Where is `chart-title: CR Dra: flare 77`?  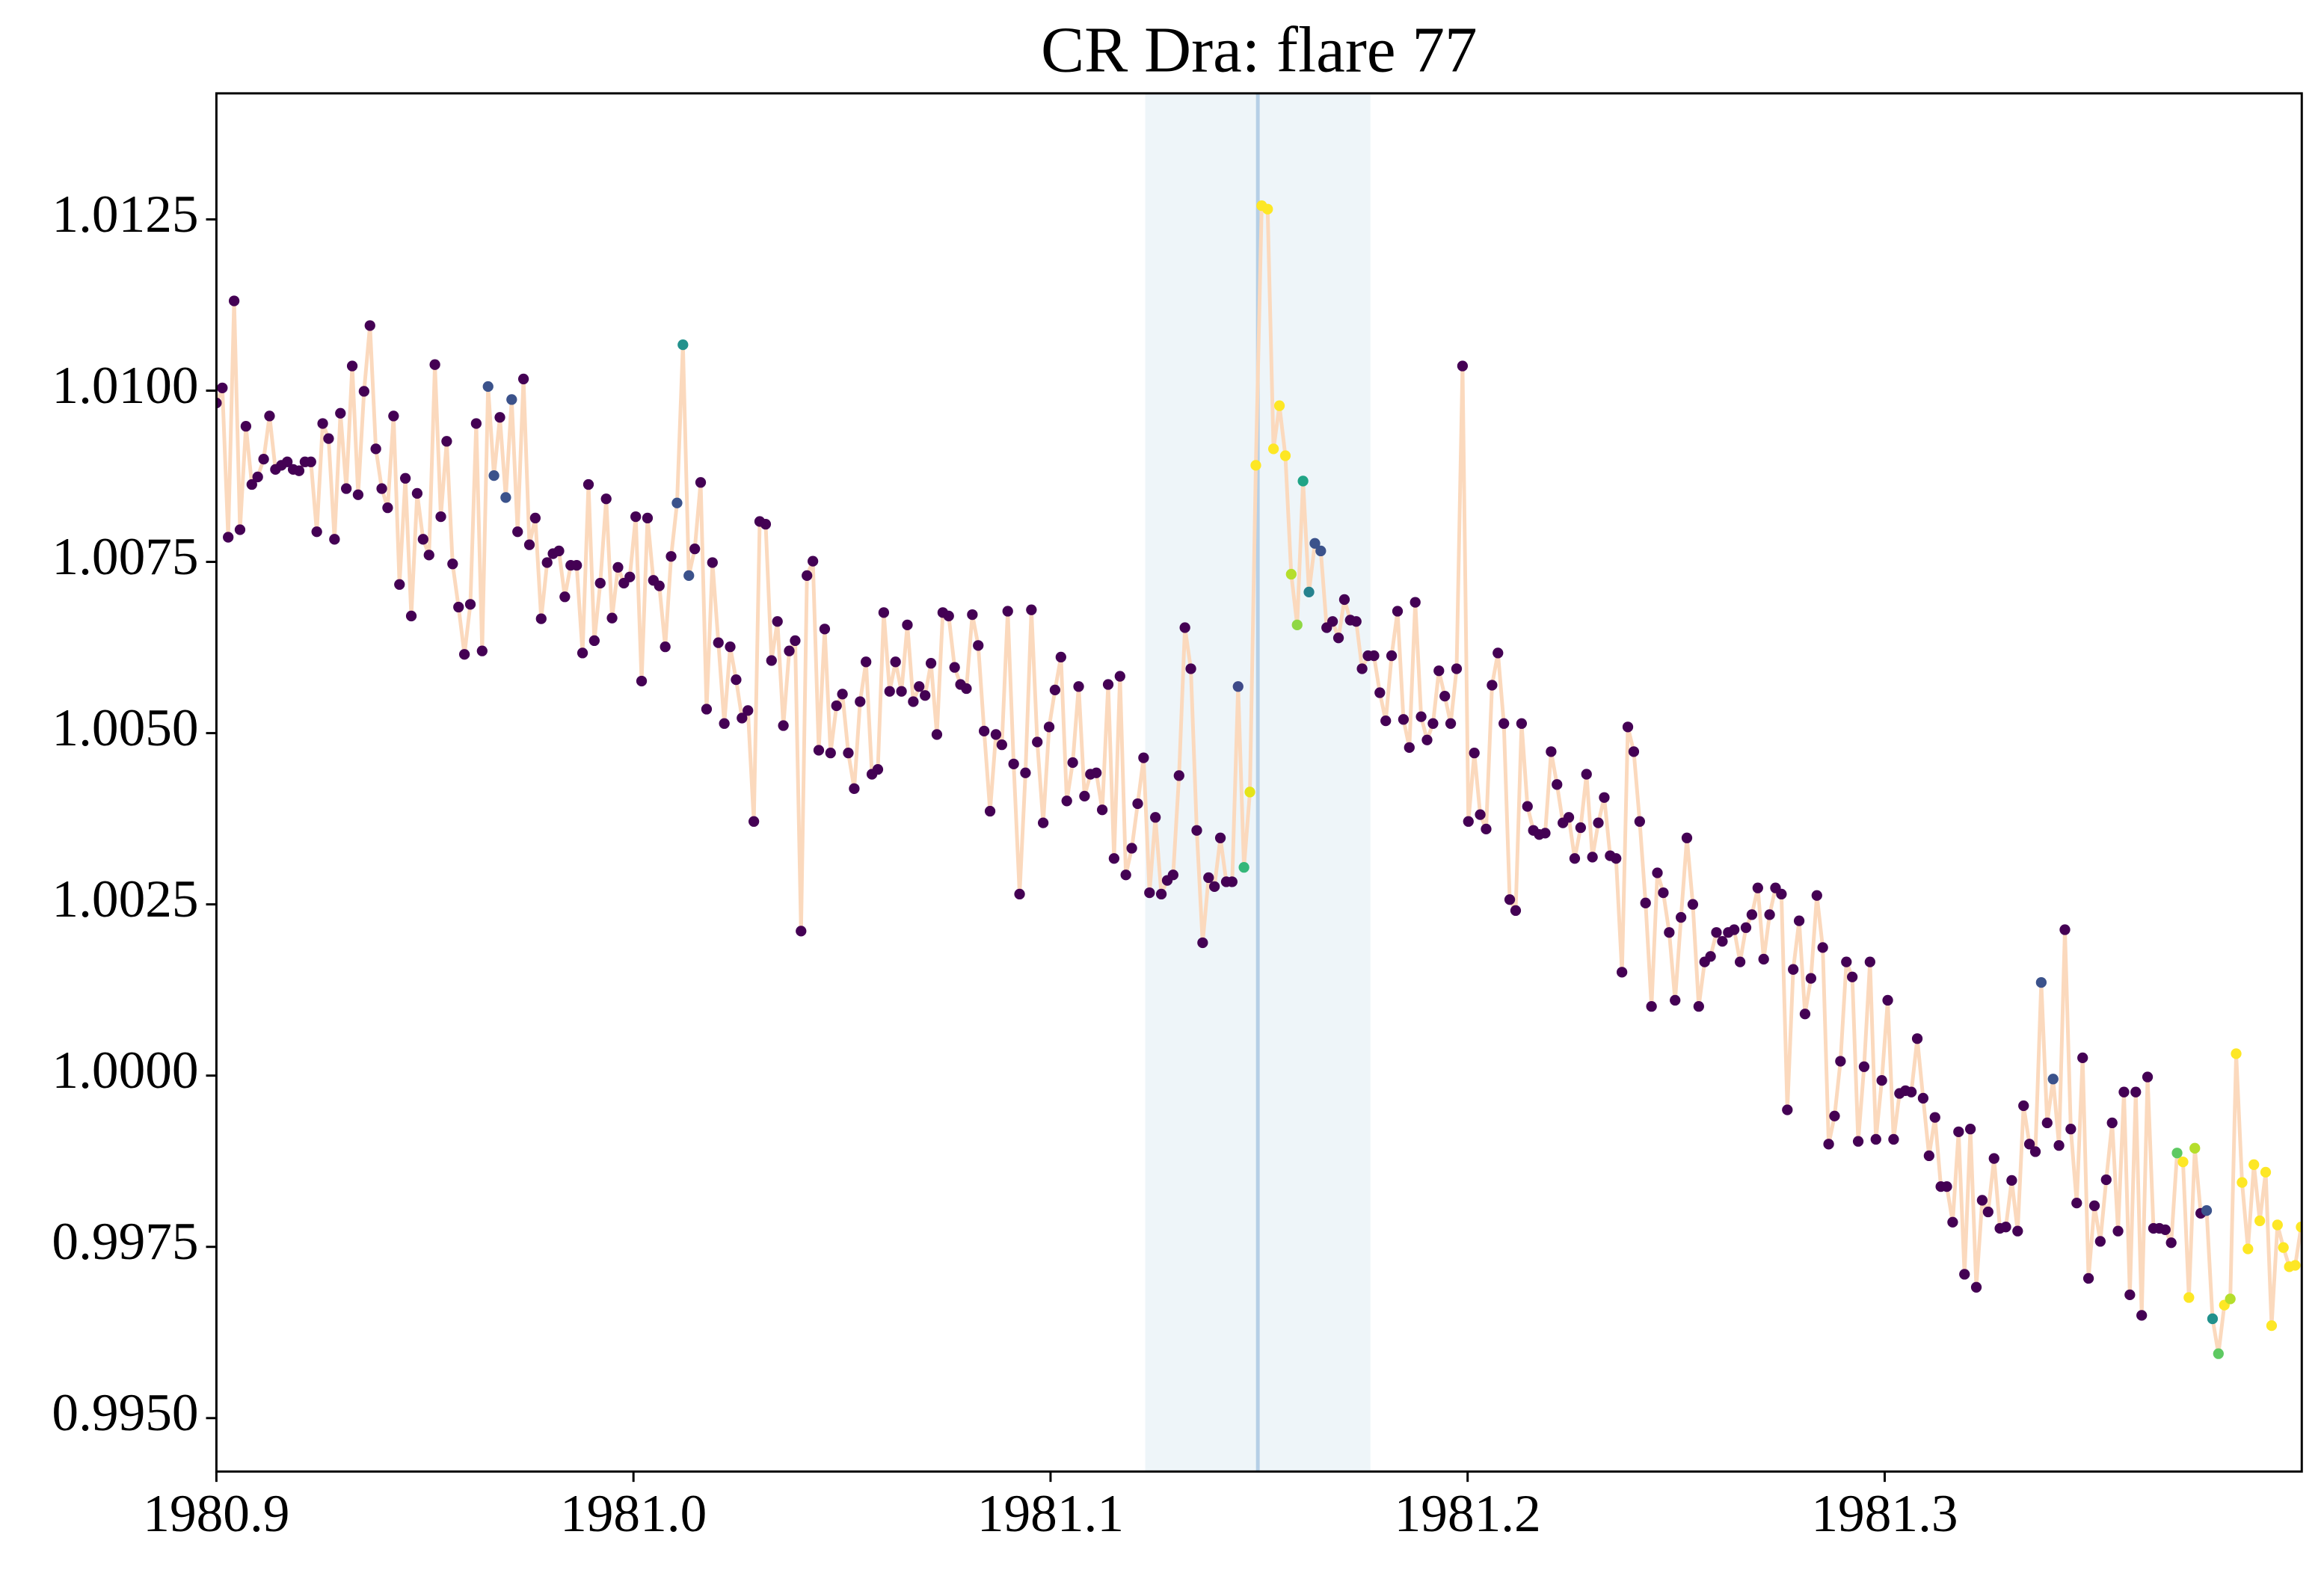 chart-title: CR Dra: flare 77 is located at coordinates (1259, 49).